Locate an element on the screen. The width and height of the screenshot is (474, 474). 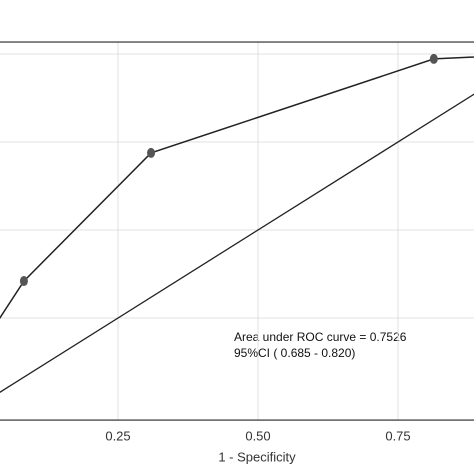
x-tick-label: 0.50 is located at coordinates (257, 436).